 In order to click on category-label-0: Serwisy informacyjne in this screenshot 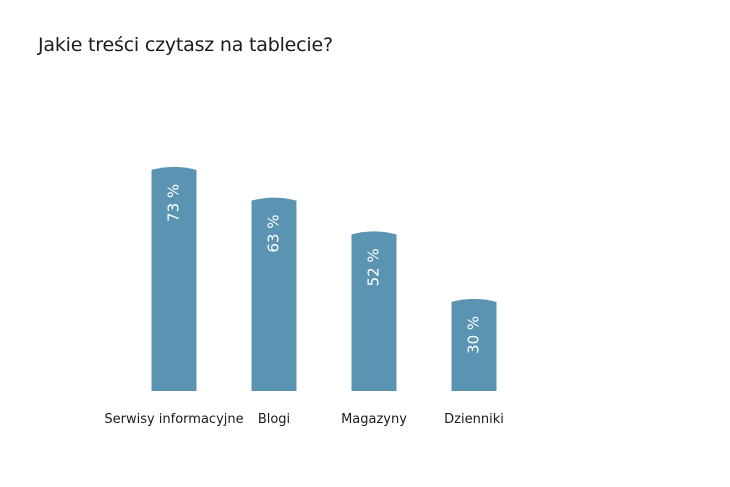, I will do `click(173, 419)`.